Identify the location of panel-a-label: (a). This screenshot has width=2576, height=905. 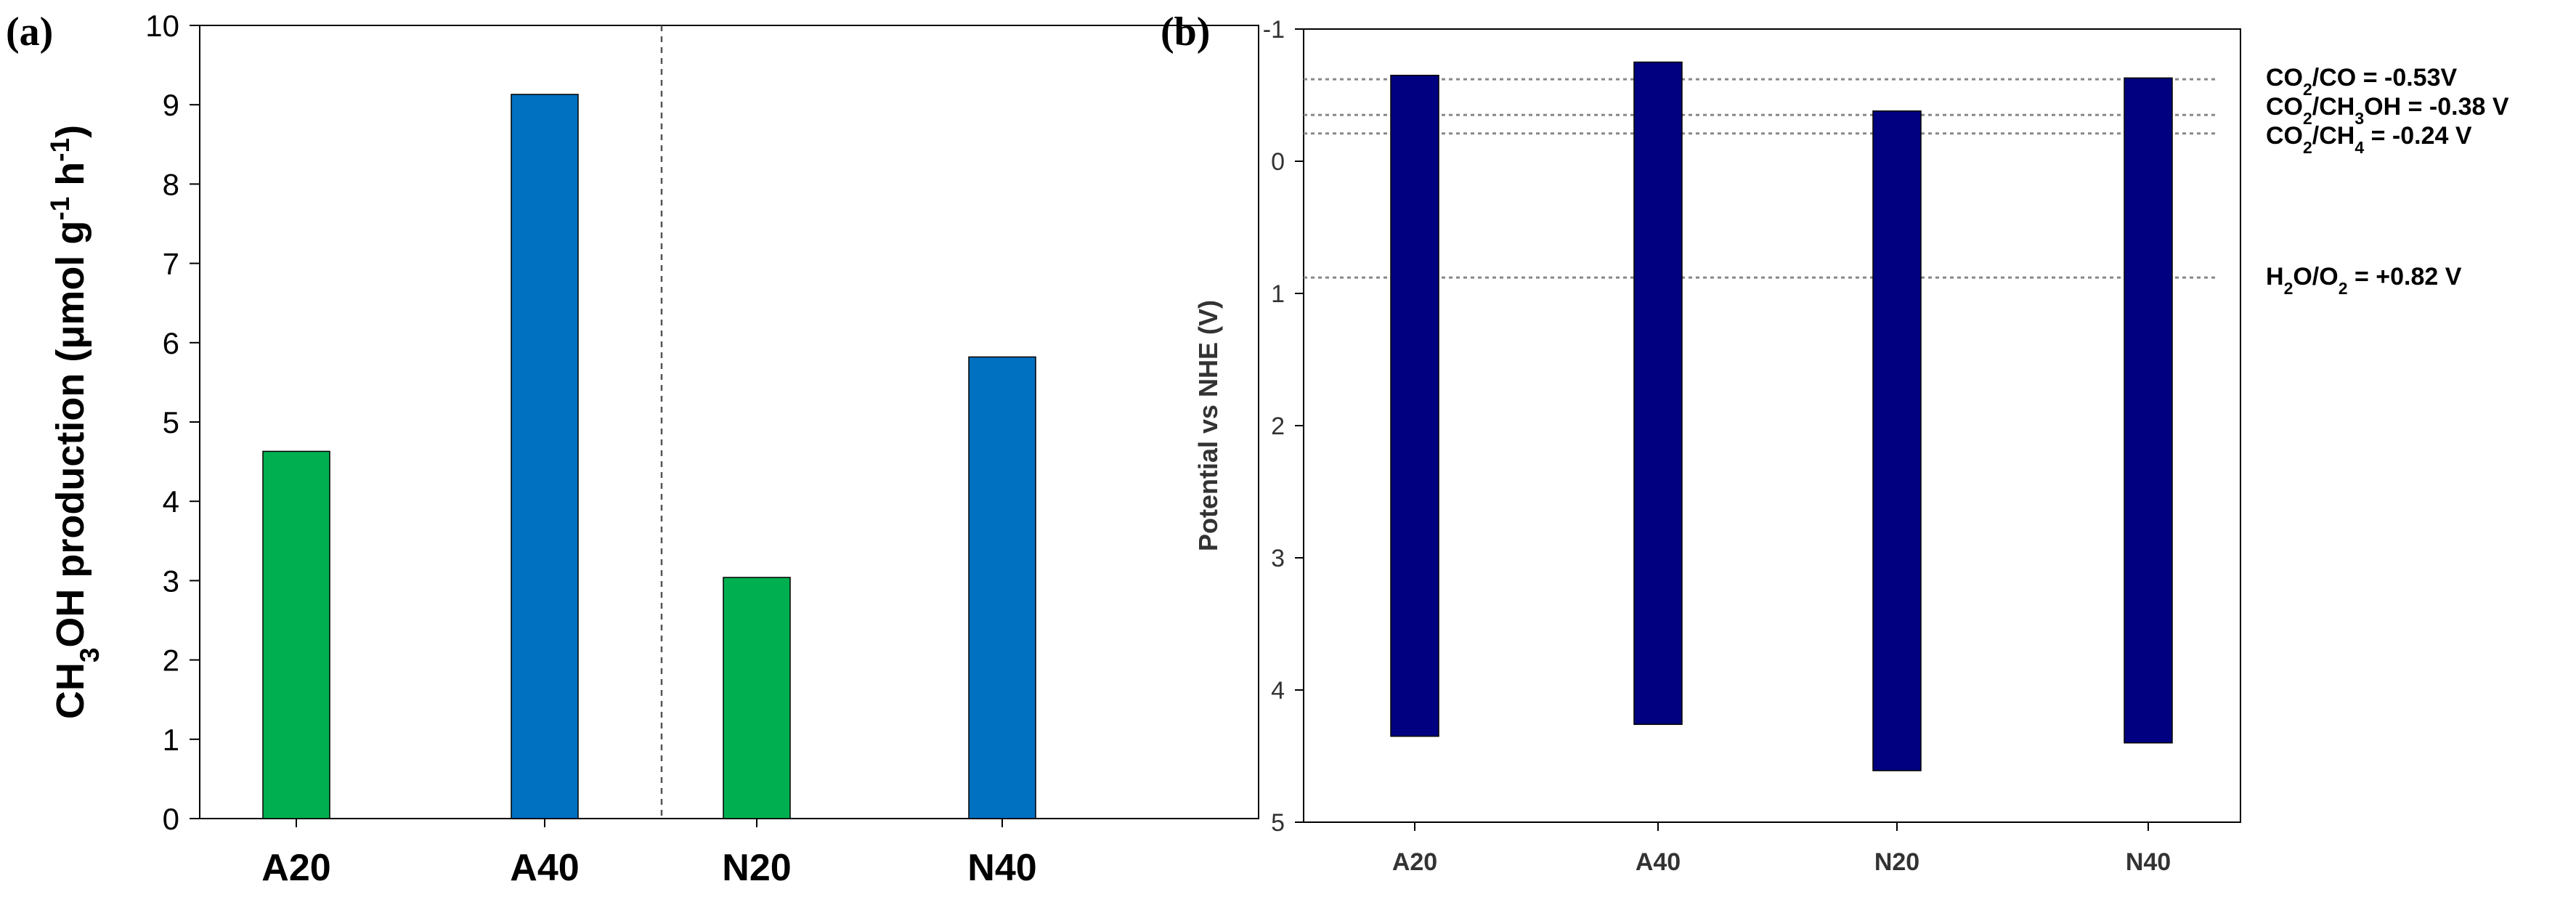
(29, 31).